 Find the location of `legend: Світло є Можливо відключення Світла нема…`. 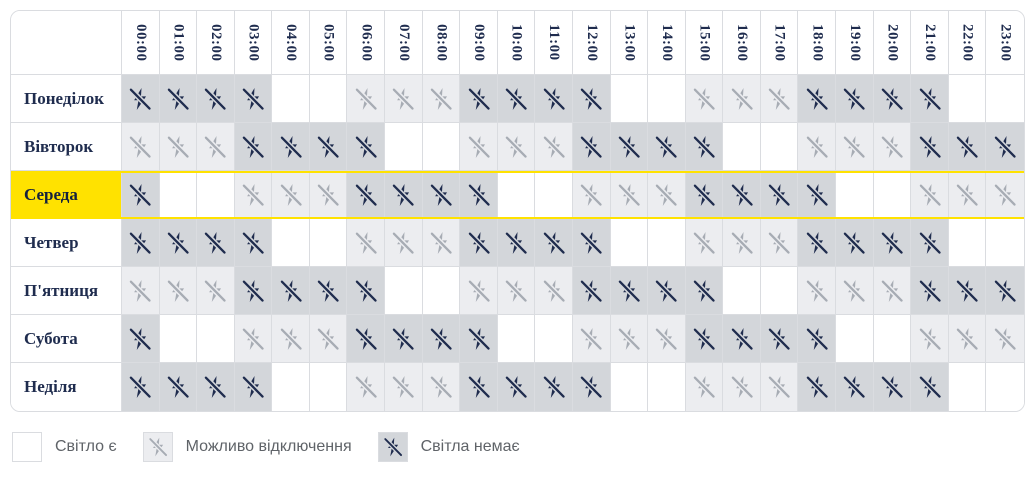

legend: Світло є Можливо відключення Світла нема… is located at coordinates (518, 447).